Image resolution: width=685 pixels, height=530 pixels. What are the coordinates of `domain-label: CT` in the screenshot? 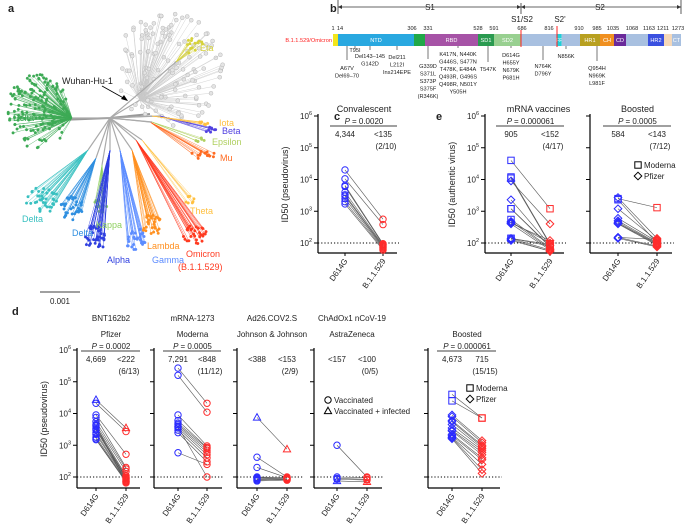 It's located at (677, 41).